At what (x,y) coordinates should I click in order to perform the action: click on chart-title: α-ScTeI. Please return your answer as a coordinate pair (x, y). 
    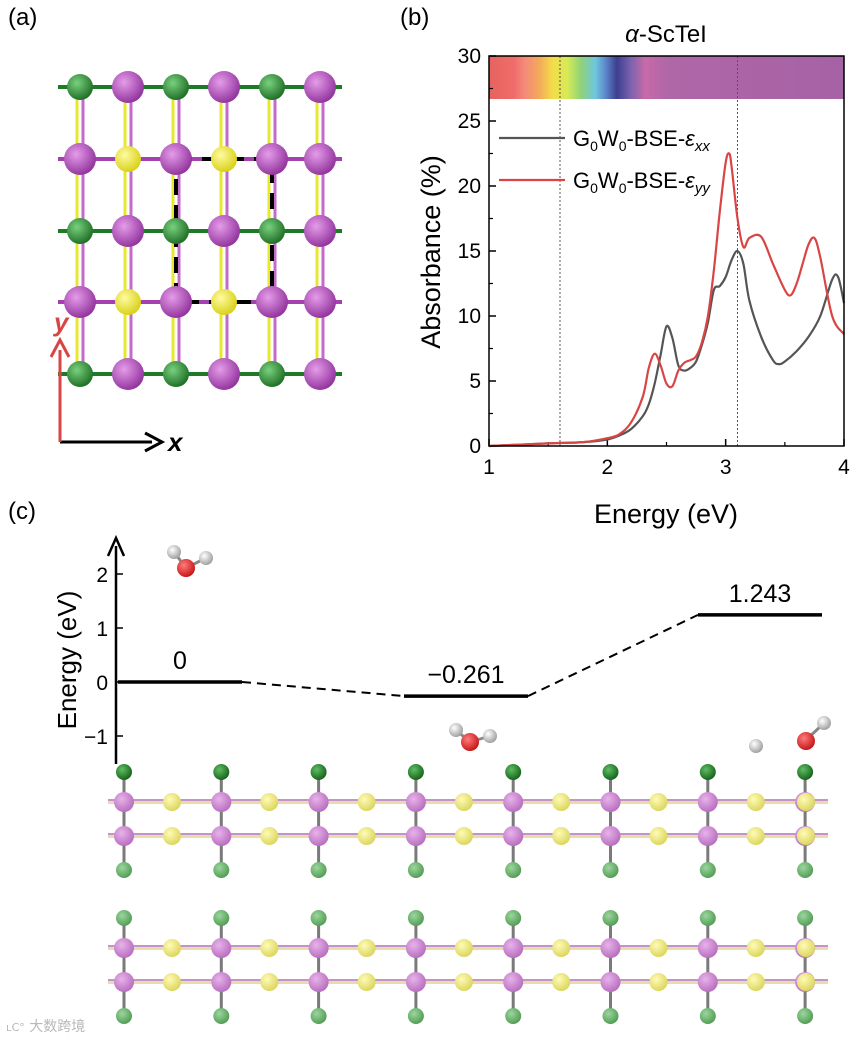
    Looking at the image, I should click on (666, 34).